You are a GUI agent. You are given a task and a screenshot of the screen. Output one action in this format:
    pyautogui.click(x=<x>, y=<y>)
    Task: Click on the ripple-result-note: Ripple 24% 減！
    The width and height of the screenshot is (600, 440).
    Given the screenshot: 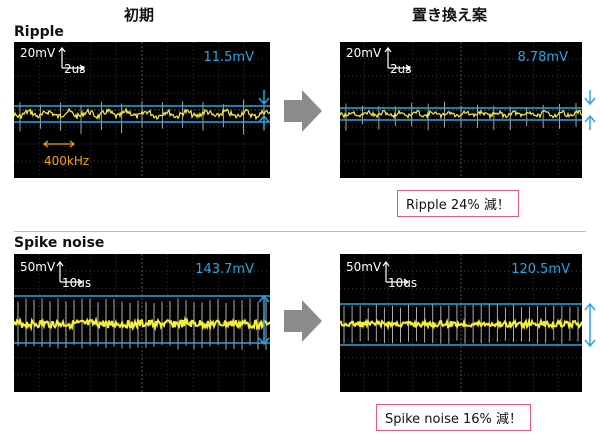 What is the action you would take?
    pyautogui.click(x=458, y=203)
    